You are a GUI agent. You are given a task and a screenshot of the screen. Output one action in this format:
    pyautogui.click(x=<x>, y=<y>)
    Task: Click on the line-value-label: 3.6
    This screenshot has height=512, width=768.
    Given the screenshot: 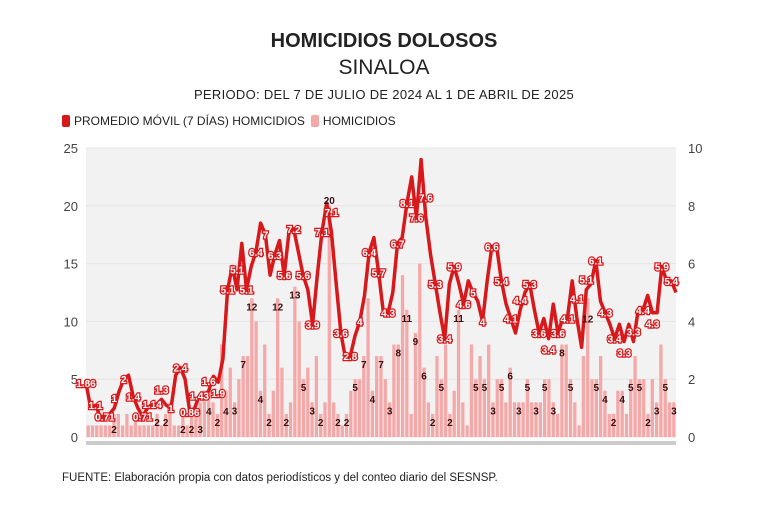 What is the action you would take?
    pyautogui.click(x=341, y=334)
    